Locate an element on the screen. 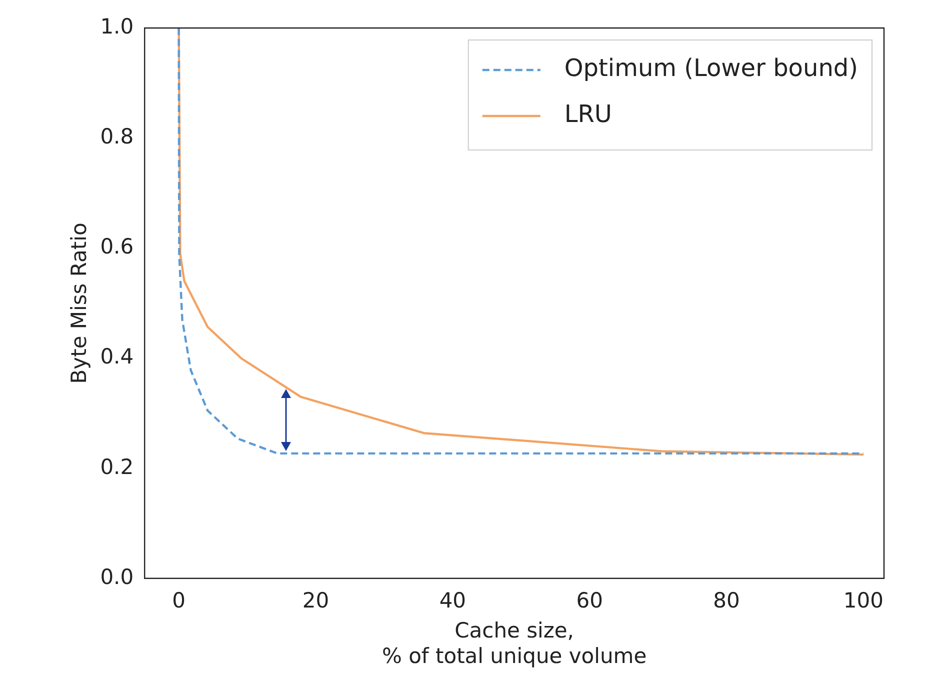 The image size is (944, 690). y-tick-label: 0.6 is located at coordinates (117, 246).